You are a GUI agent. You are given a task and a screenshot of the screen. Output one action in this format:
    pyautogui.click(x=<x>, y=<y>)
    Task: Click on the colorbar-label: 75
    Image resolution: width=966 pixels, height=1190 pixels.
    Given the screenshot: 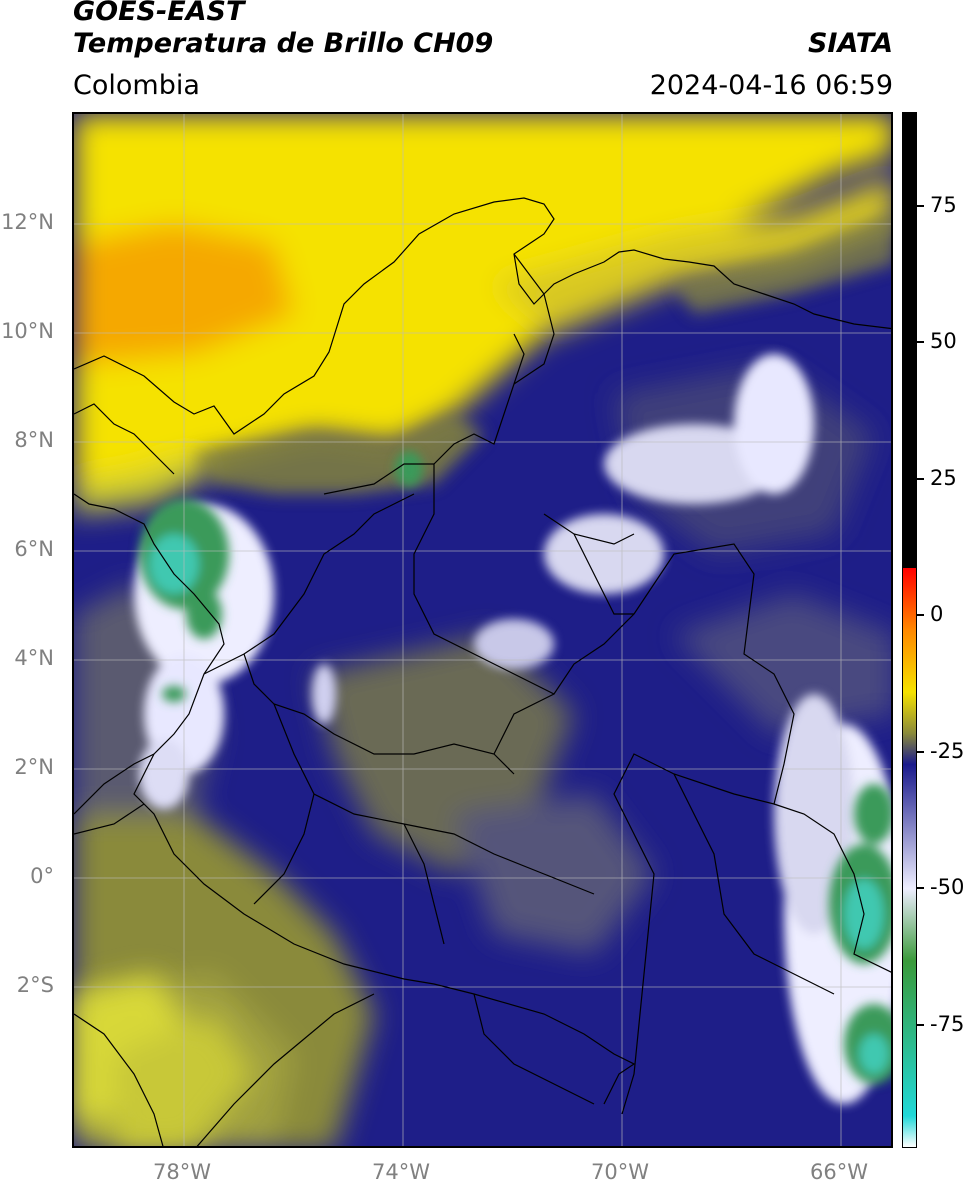 What is the action you would take?
    pyautogui.click(x=943, y=205)
    